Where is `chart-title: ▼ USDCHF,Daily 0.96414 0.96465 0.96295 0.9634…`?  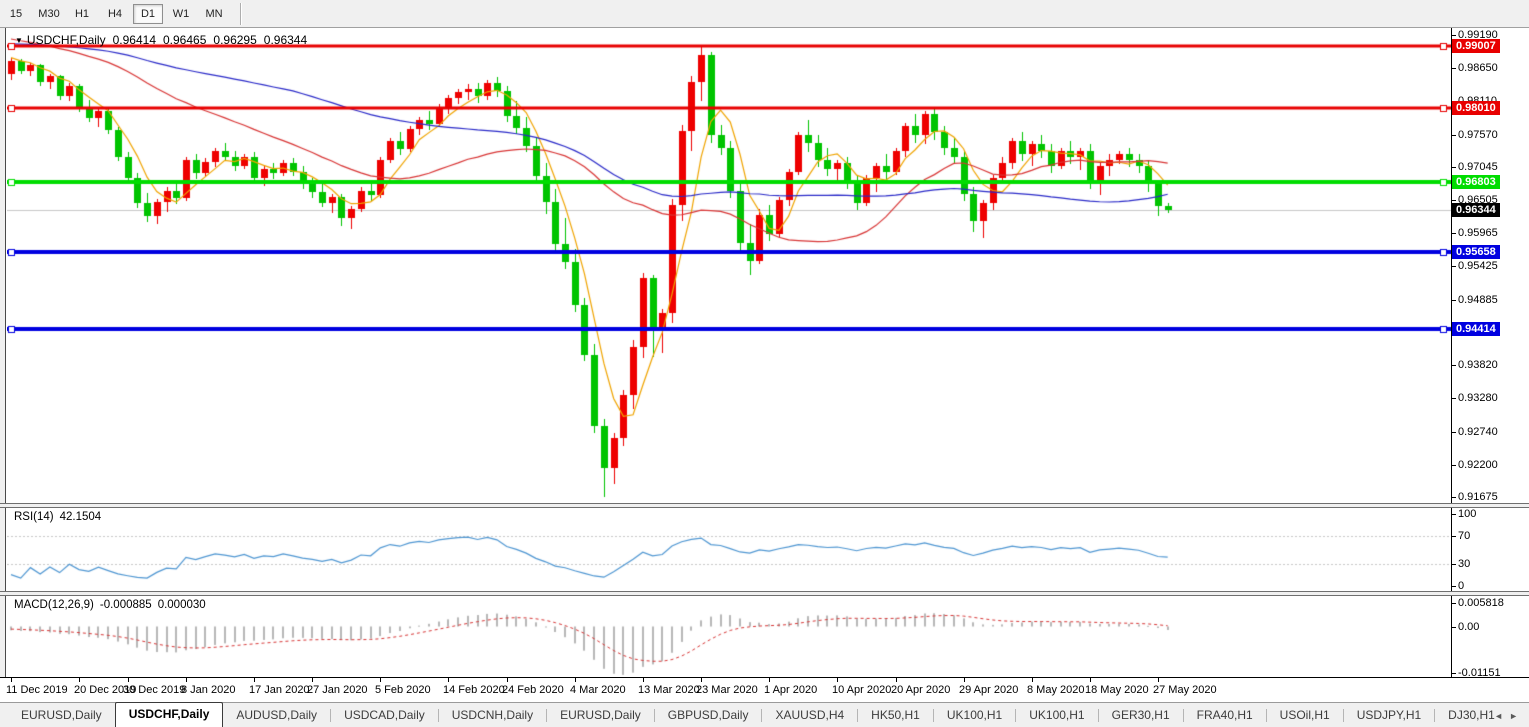 chart-title: ▼ USDCHF,Daily 0.96414 0.96465 0.96295 0.9634… is located at coordinates (161, 40).